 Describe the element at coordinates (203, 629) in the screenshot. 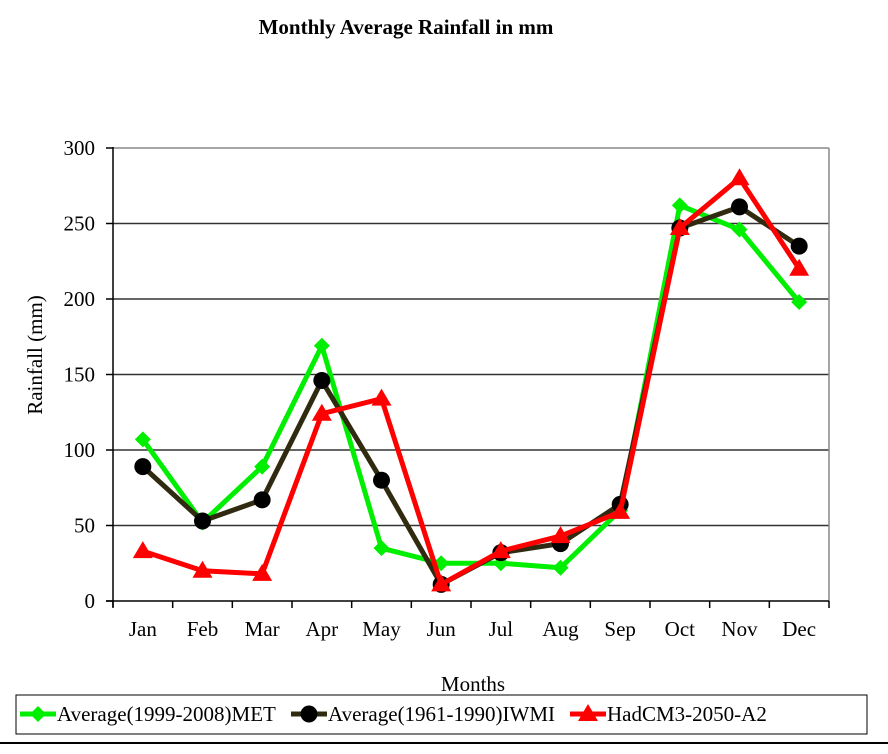

I see `x-tick-label-feb: Feb` at that location.